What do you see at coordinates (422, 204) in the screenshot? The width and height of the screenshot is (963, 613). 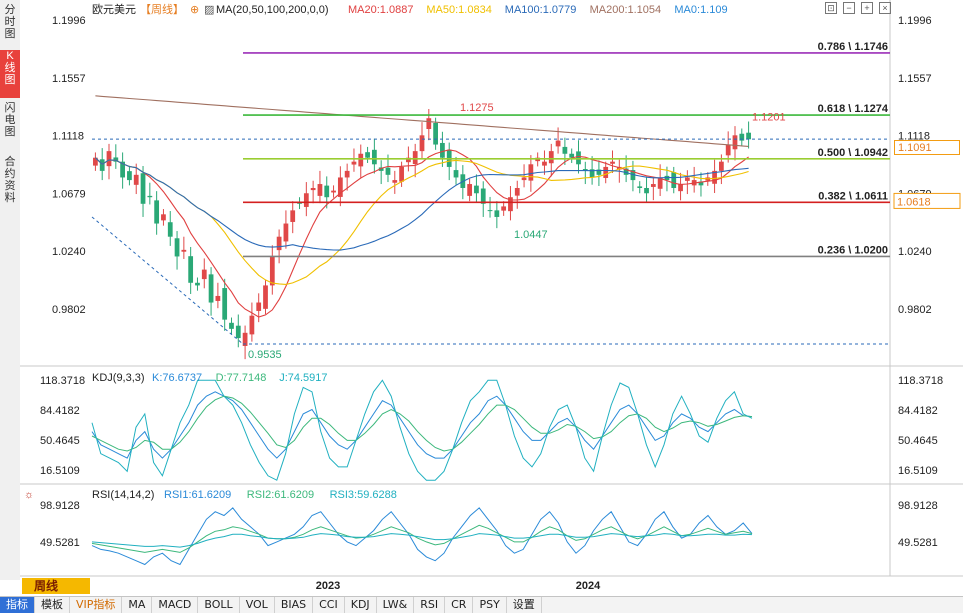 I see `ma100-line` at bounding box center [422, 204].